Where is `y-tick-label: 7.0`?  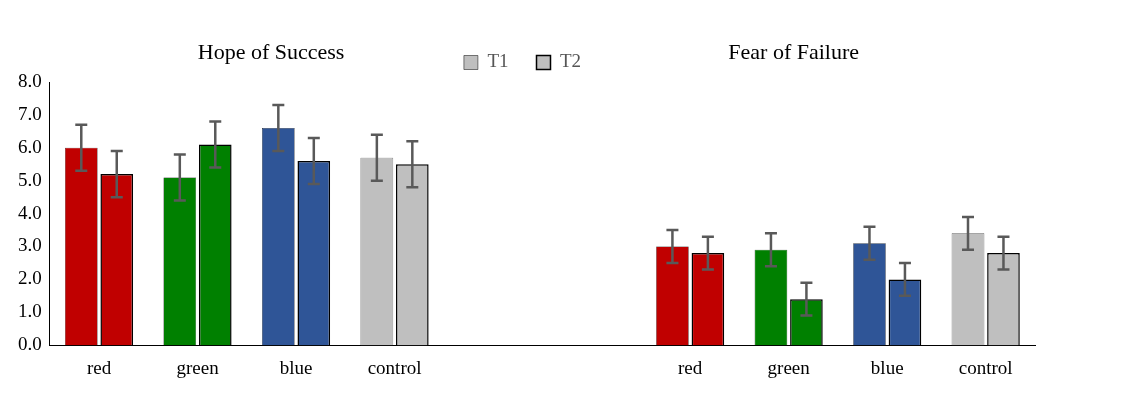 y-tick-label: 7.0 is located at coordinates (30, 113).